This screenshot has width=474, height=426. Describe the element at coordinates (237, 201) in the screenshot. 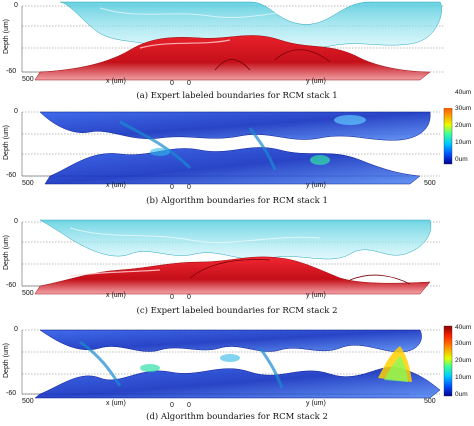

I see `caption-b: (b) Algorithm boundaries for RCM stack 1` at that location.